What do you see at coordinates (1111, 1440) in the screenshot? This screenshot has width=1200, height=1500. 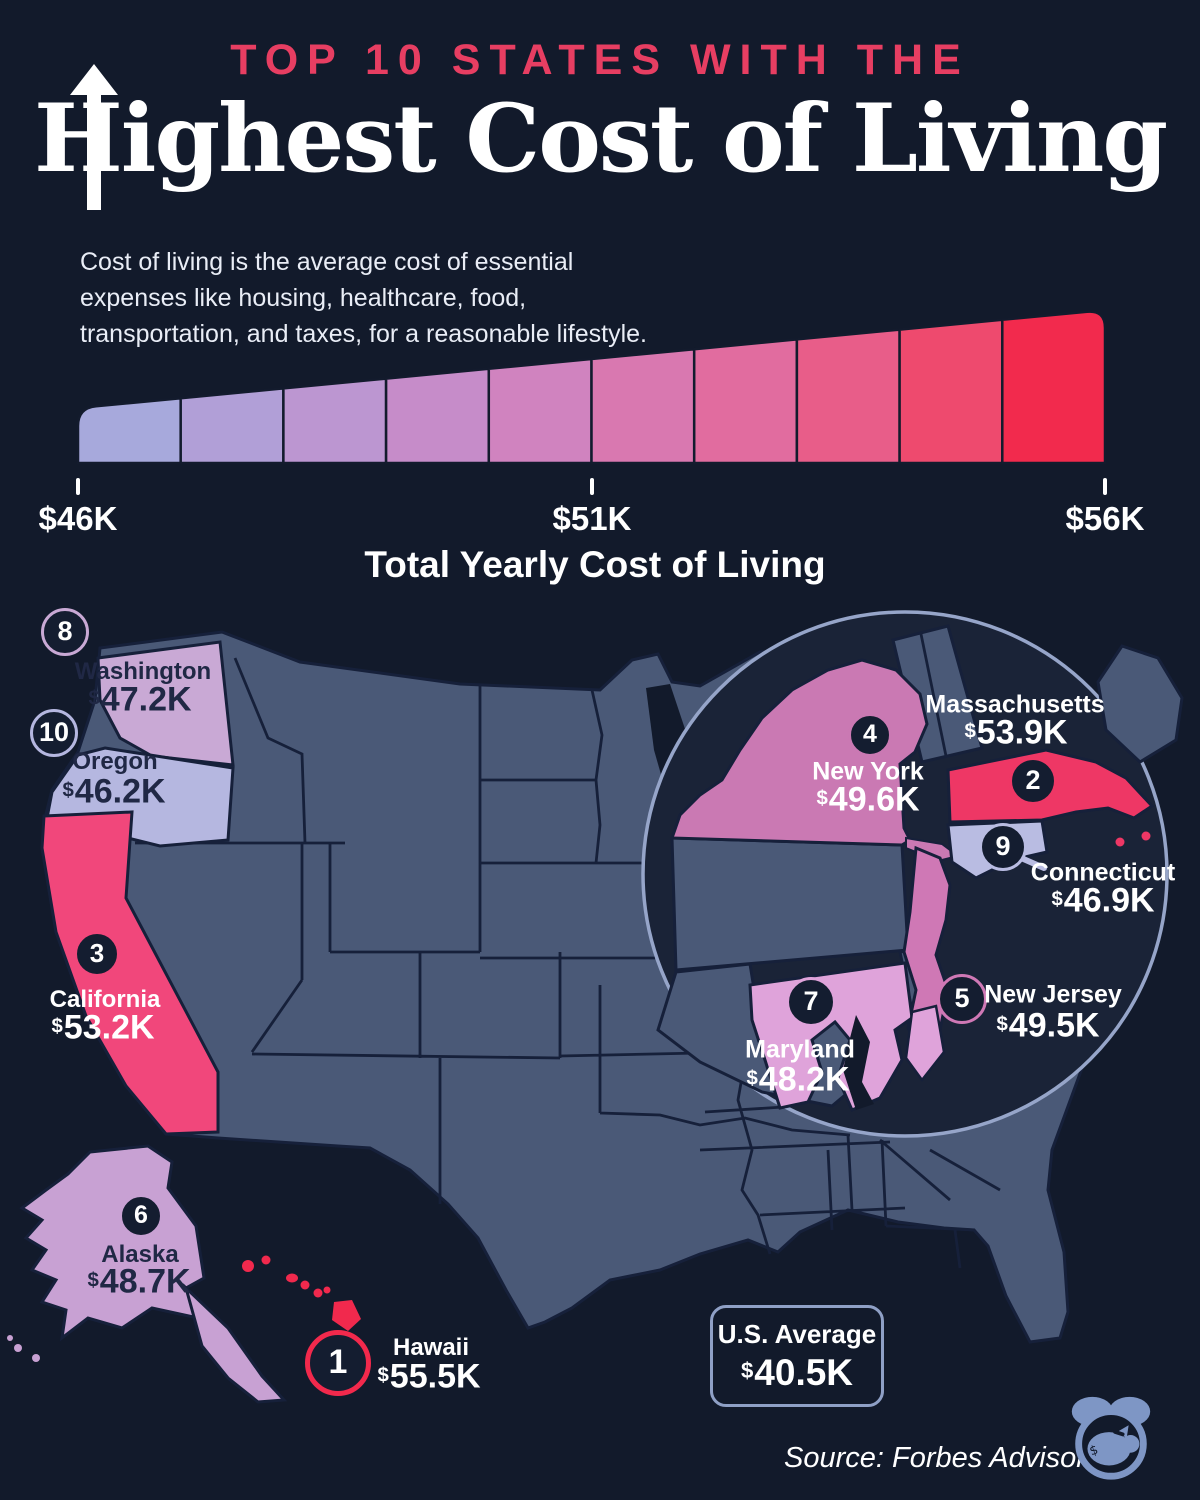 I see `piggy-bank-logo: $` at bounding box center [1111, 1440].